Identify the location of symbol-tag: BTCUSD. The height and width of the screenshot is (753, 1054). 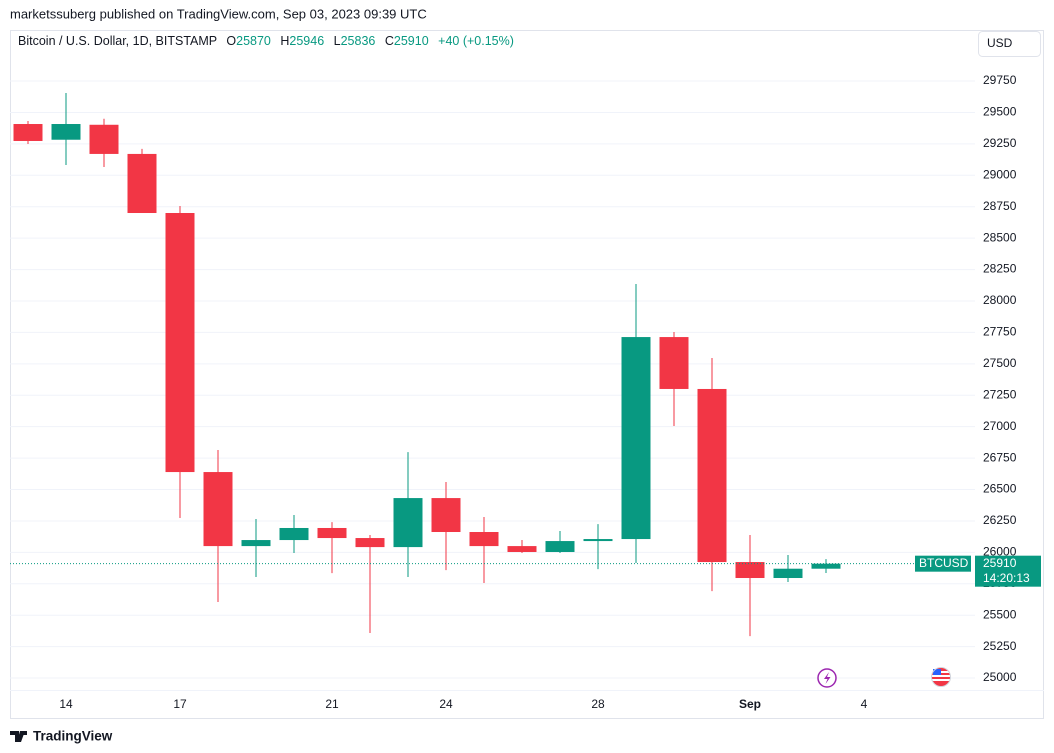
(944, 563).